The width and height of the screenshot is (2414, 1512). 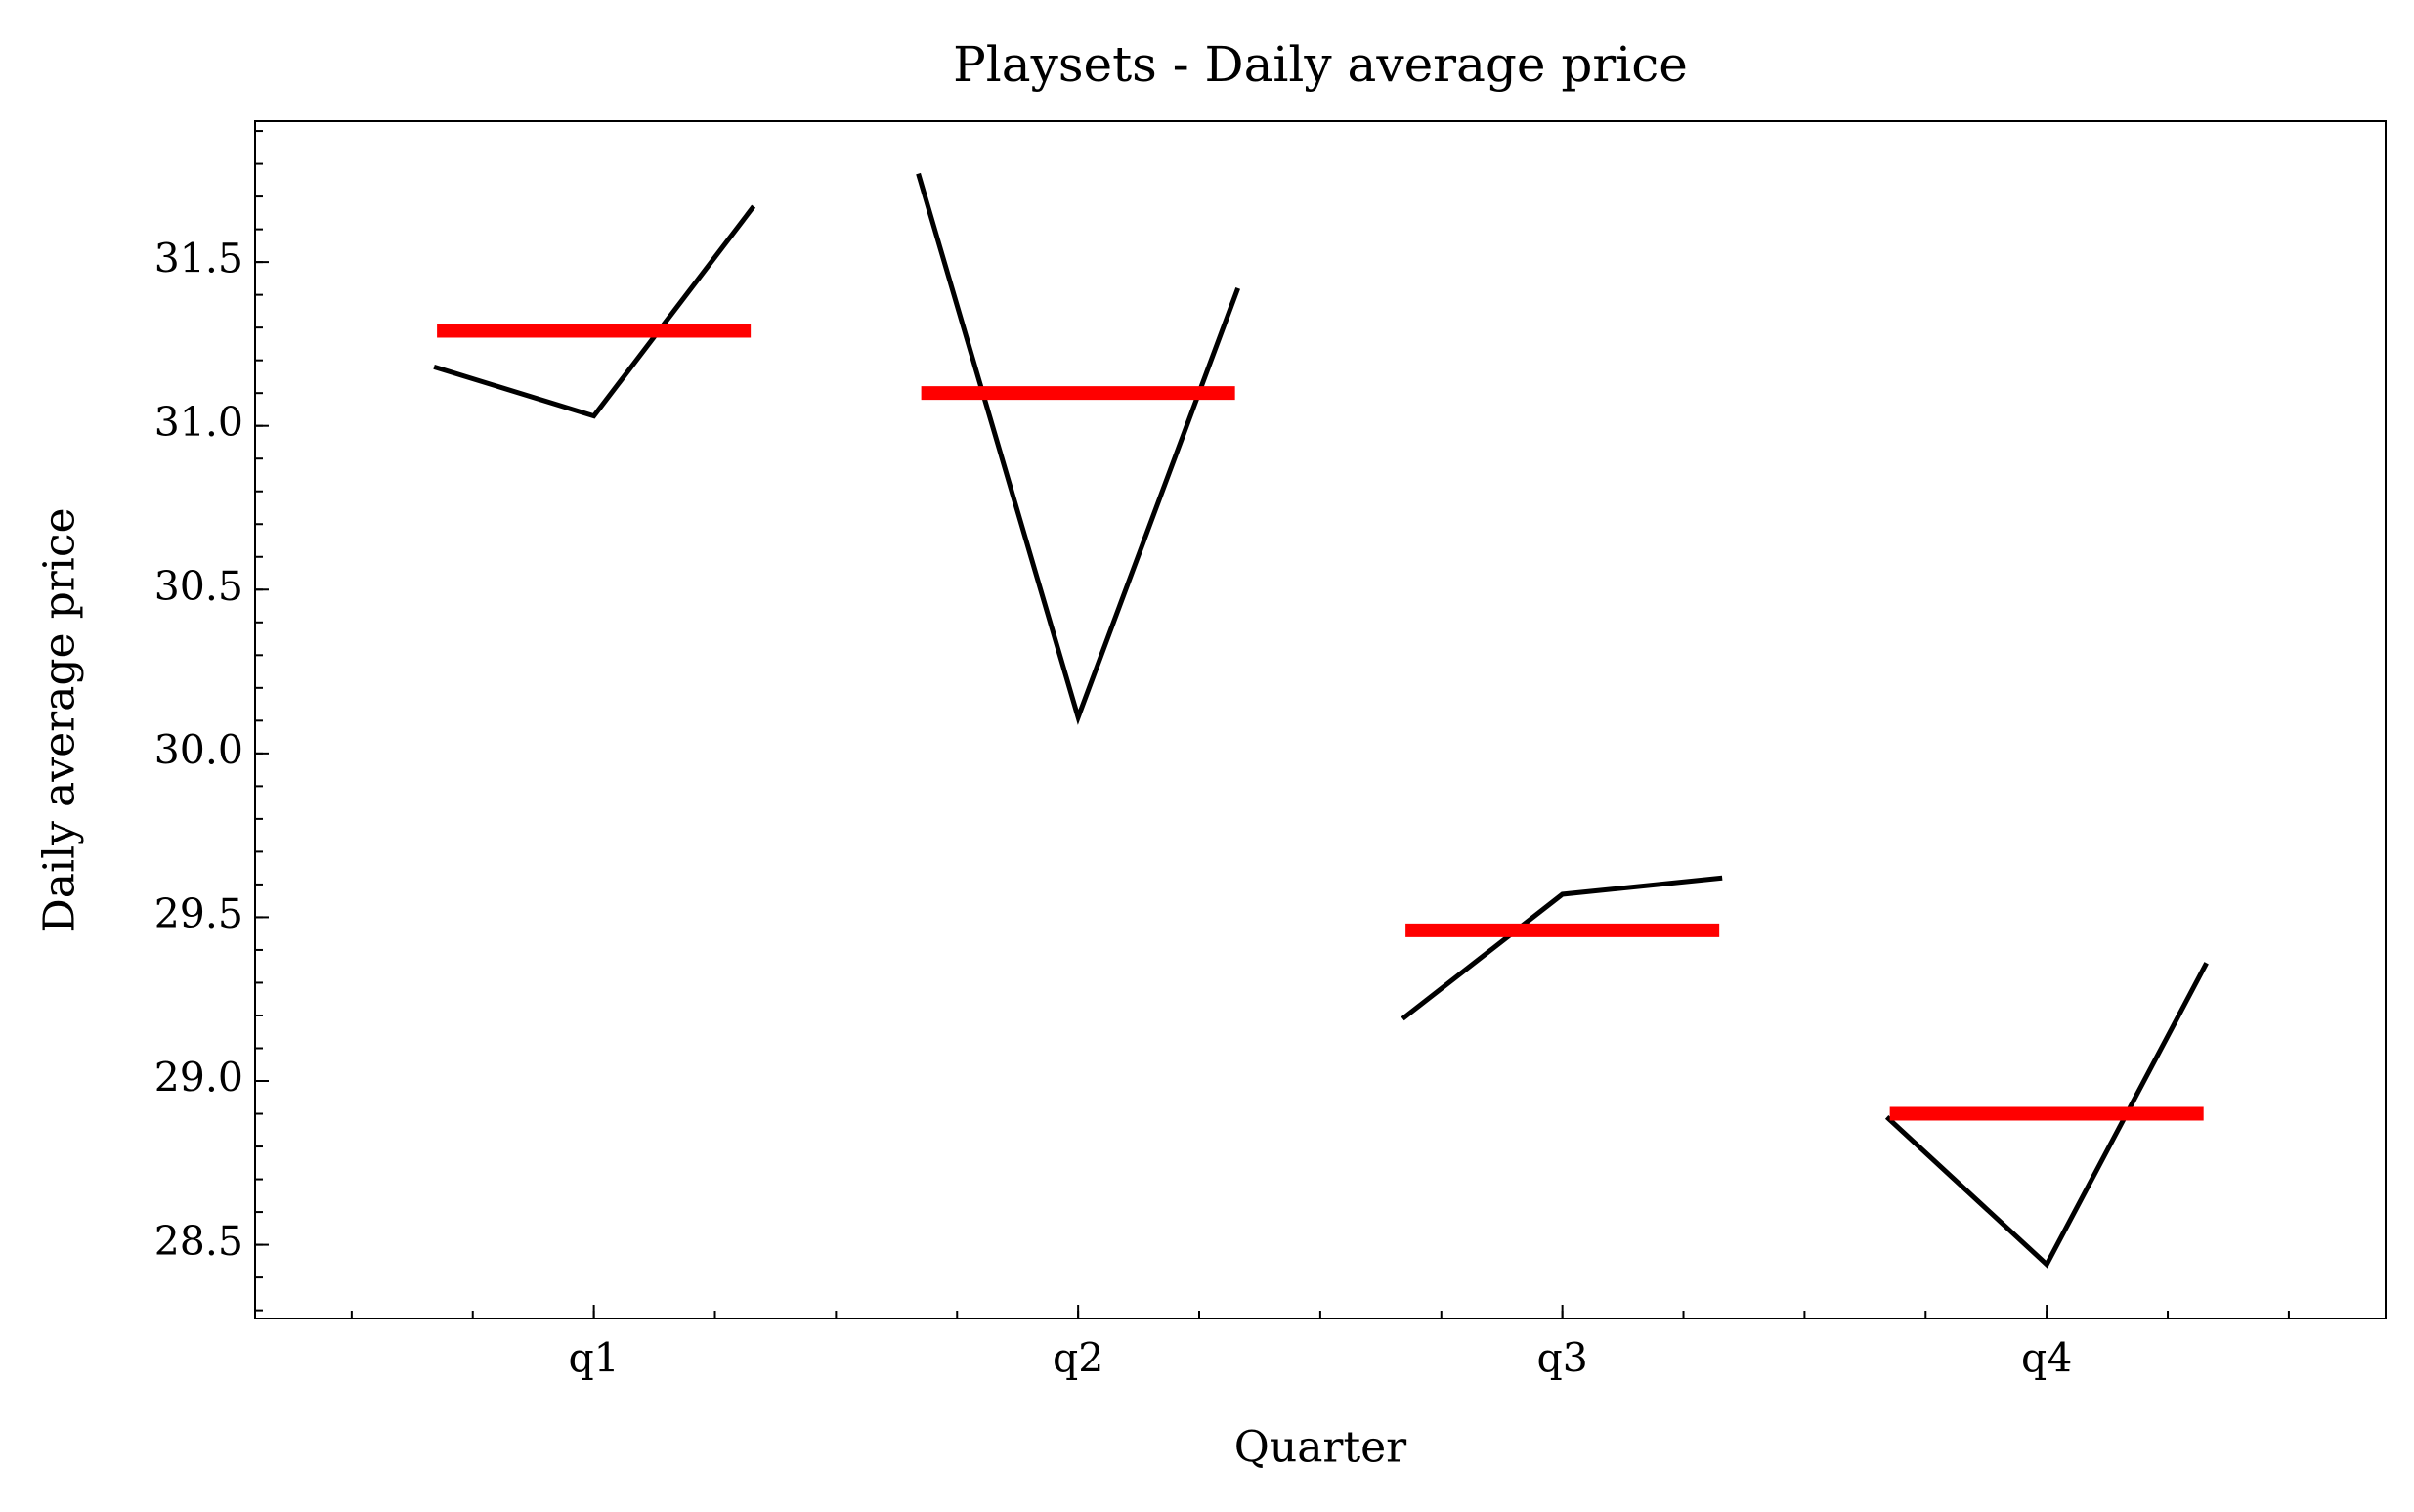 I want to click on y-axis-label: Daily average price, so click(x=60, y=719).